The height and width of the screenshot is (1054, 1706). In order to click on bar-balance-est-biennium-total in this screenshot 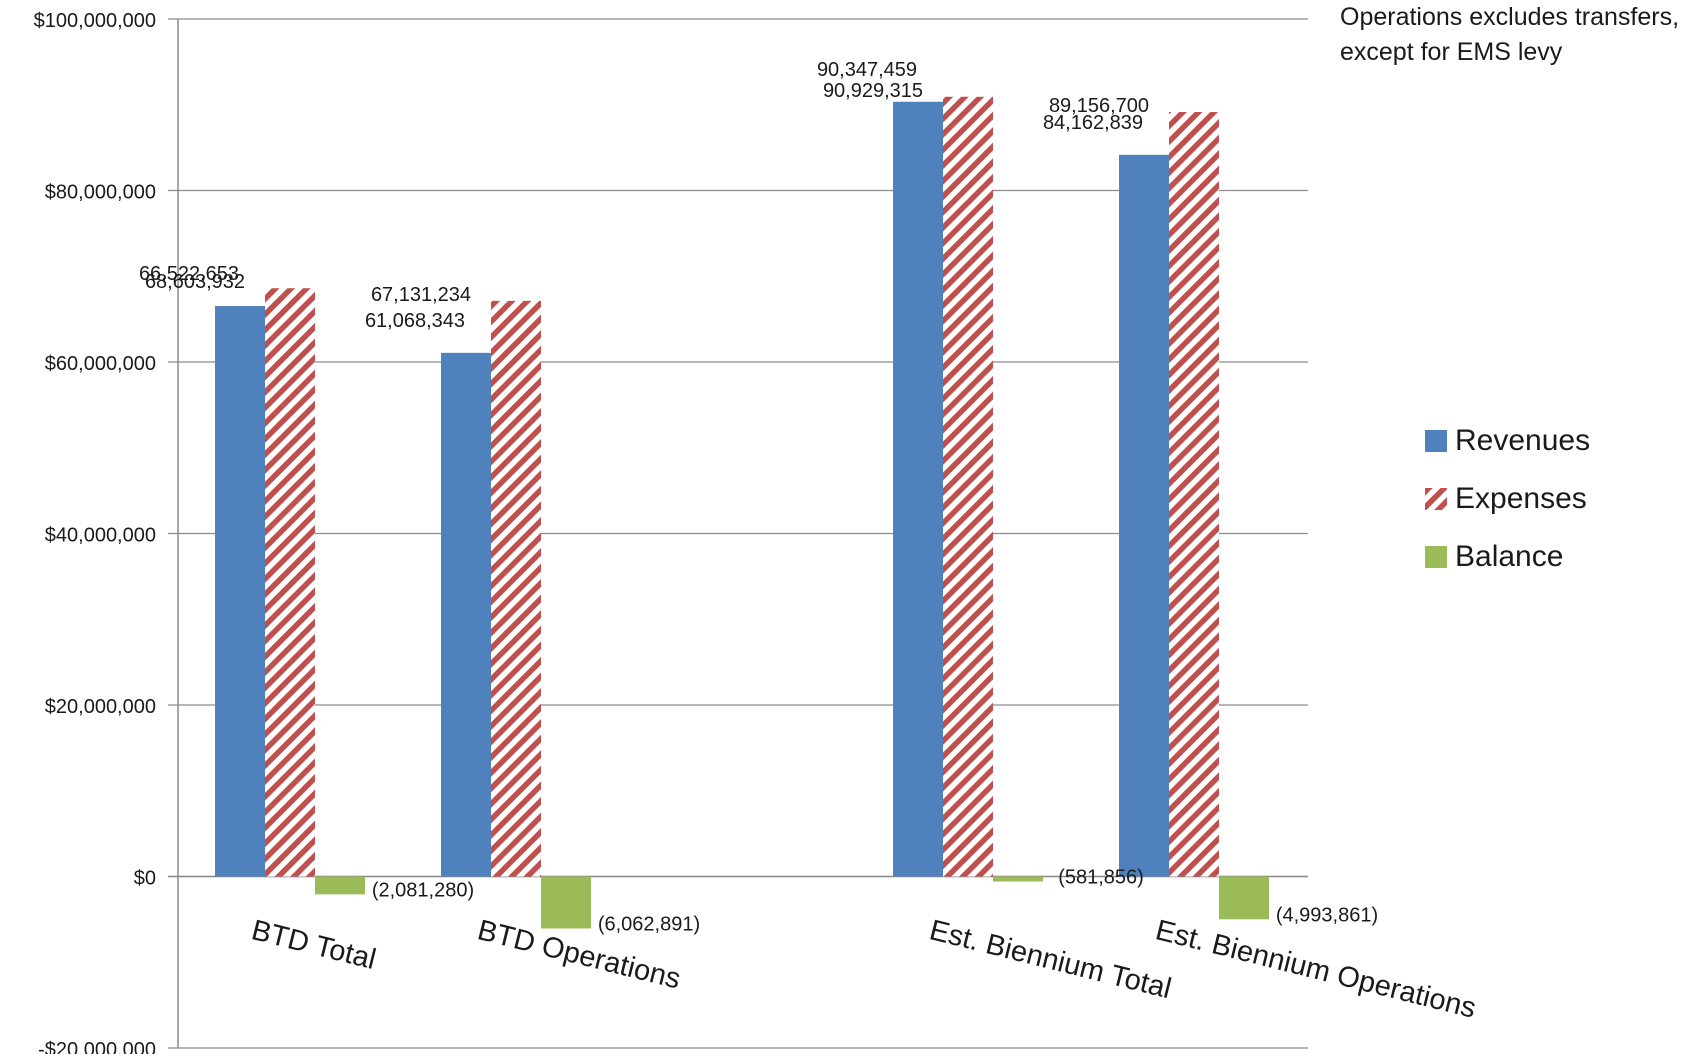, I will do `click(1018, 879)`.